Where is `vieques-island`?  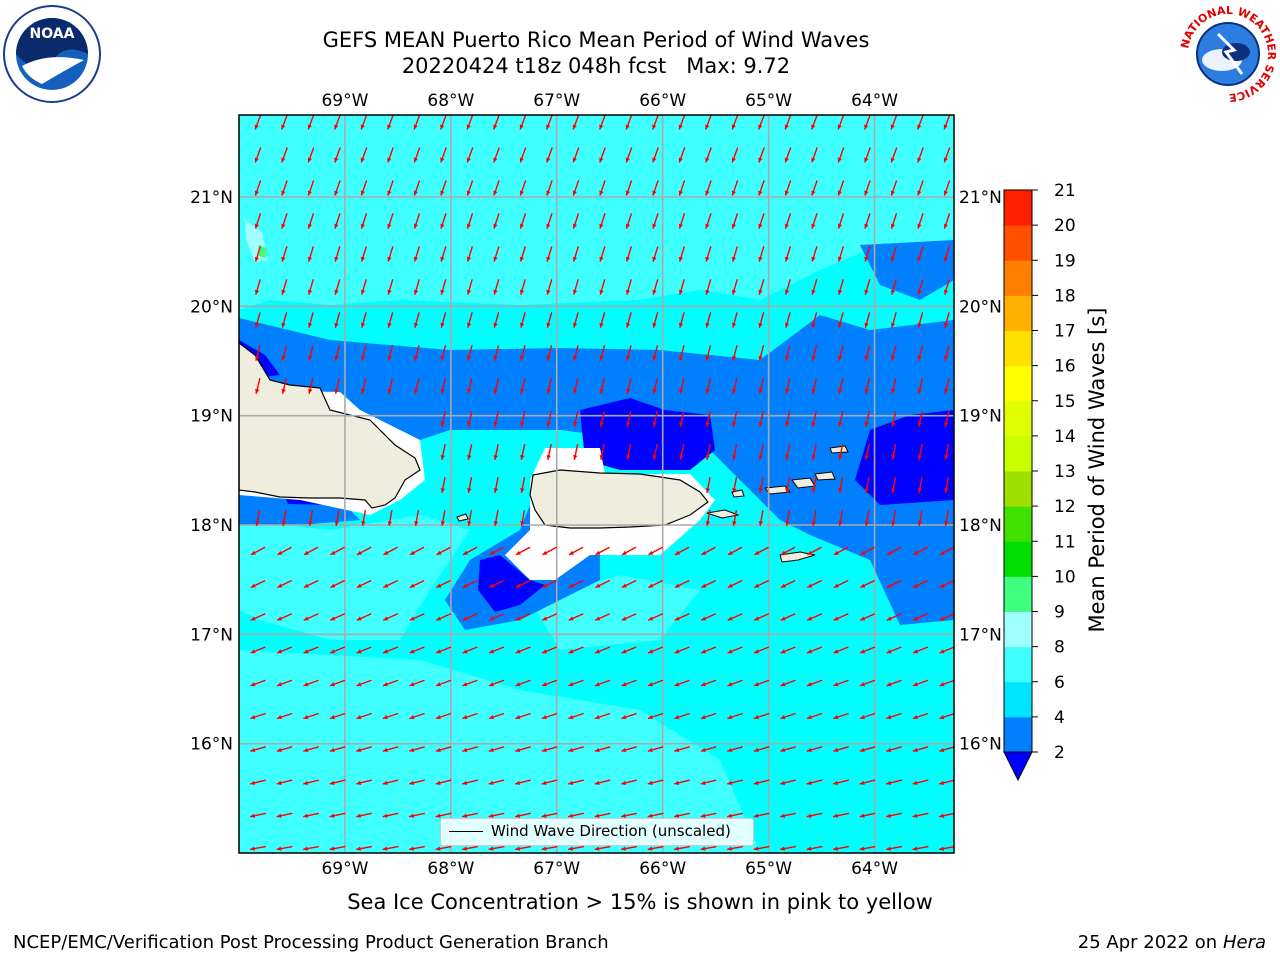 vieques-island is located at coordinates (723, 514).